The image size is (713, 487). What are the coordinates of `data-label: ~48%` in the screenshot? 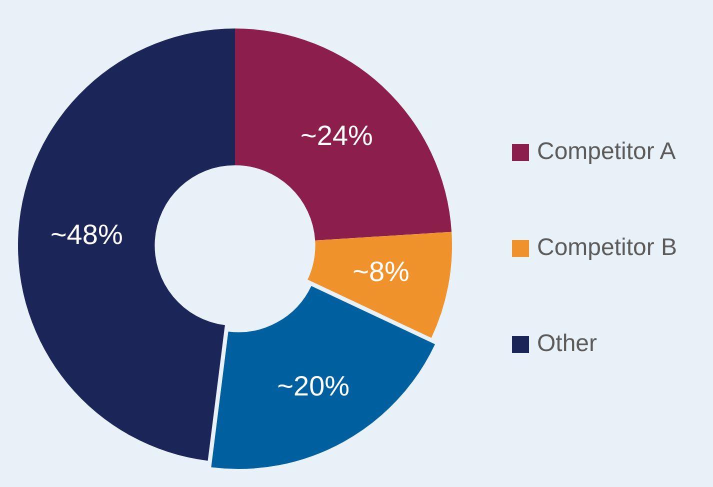 It's located at (86, 234).